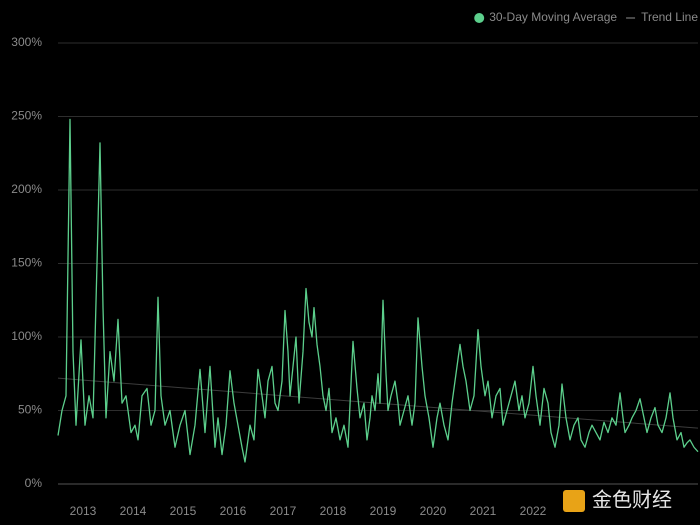 This screenshot has height=525, width=700. What do you see at coordinates (26, 42) in the screenshot?
I see `y-tick-label: 300%` at bounding box center [26, 42].